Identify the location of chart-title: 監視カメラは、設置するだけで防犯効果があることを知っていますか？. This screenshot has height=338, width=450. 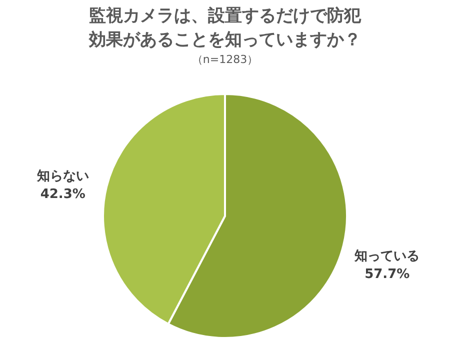
(225, 28).